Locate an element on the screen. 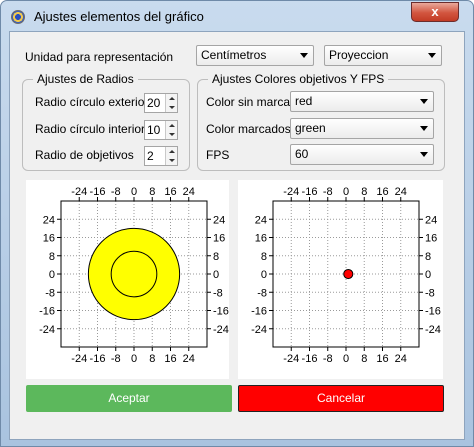 The height and width of the screenshot is (447, 474). y-tick-label-left: -8 is located at coordinates (50, 293).